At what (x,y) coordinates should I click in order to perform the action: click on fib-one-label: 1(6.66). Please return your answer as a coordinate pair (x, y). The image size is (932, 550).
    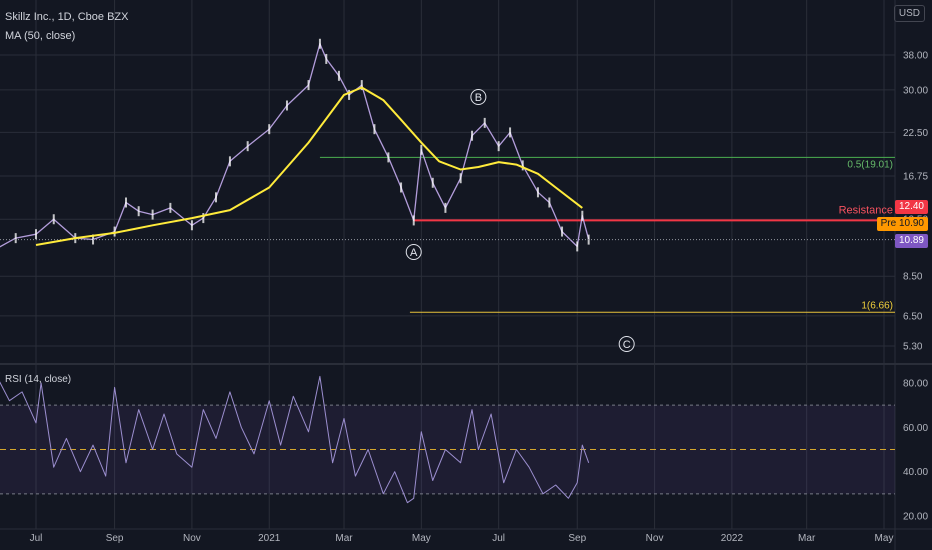
    Looking at the image, I should click on (877, 305).